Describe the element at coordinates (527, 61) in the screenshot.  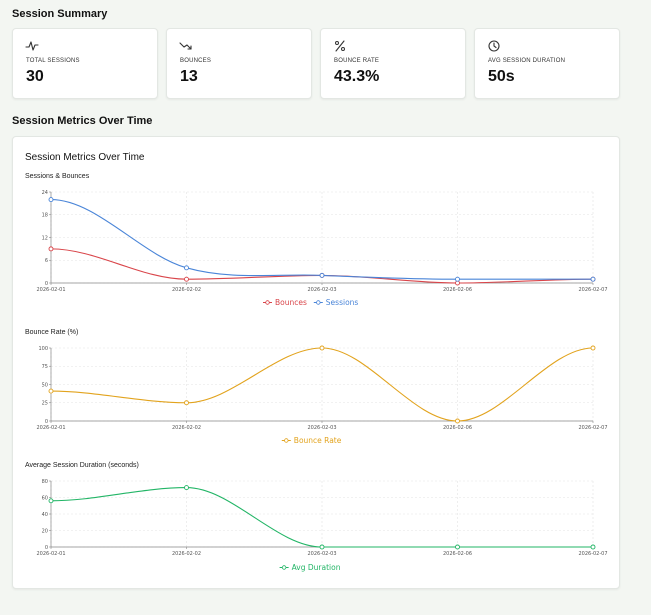
I see `stat-label: AVG SESSION DURATION` at that location.